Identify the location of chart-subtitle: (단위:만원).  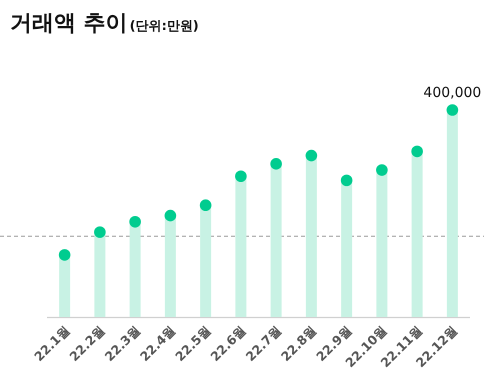
(164, 26).